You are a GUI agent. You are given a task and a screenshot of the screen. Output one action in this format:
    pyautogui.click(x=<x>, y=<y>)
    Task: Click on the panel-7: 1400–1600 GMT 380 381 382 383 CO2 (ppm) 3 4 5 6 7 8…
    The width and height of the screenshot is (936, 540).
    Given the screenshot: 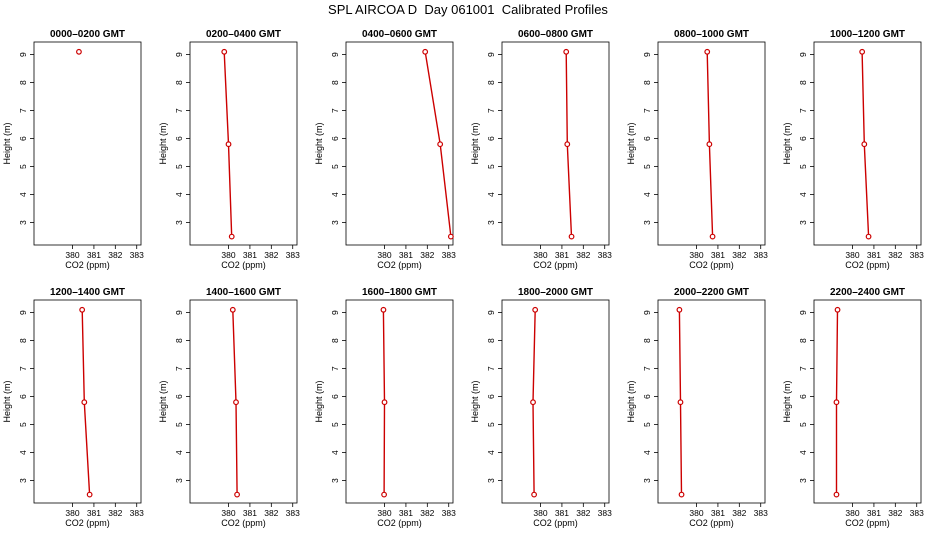 What is the action you would take?
    pyautogui.click(x=229, y=407)
    